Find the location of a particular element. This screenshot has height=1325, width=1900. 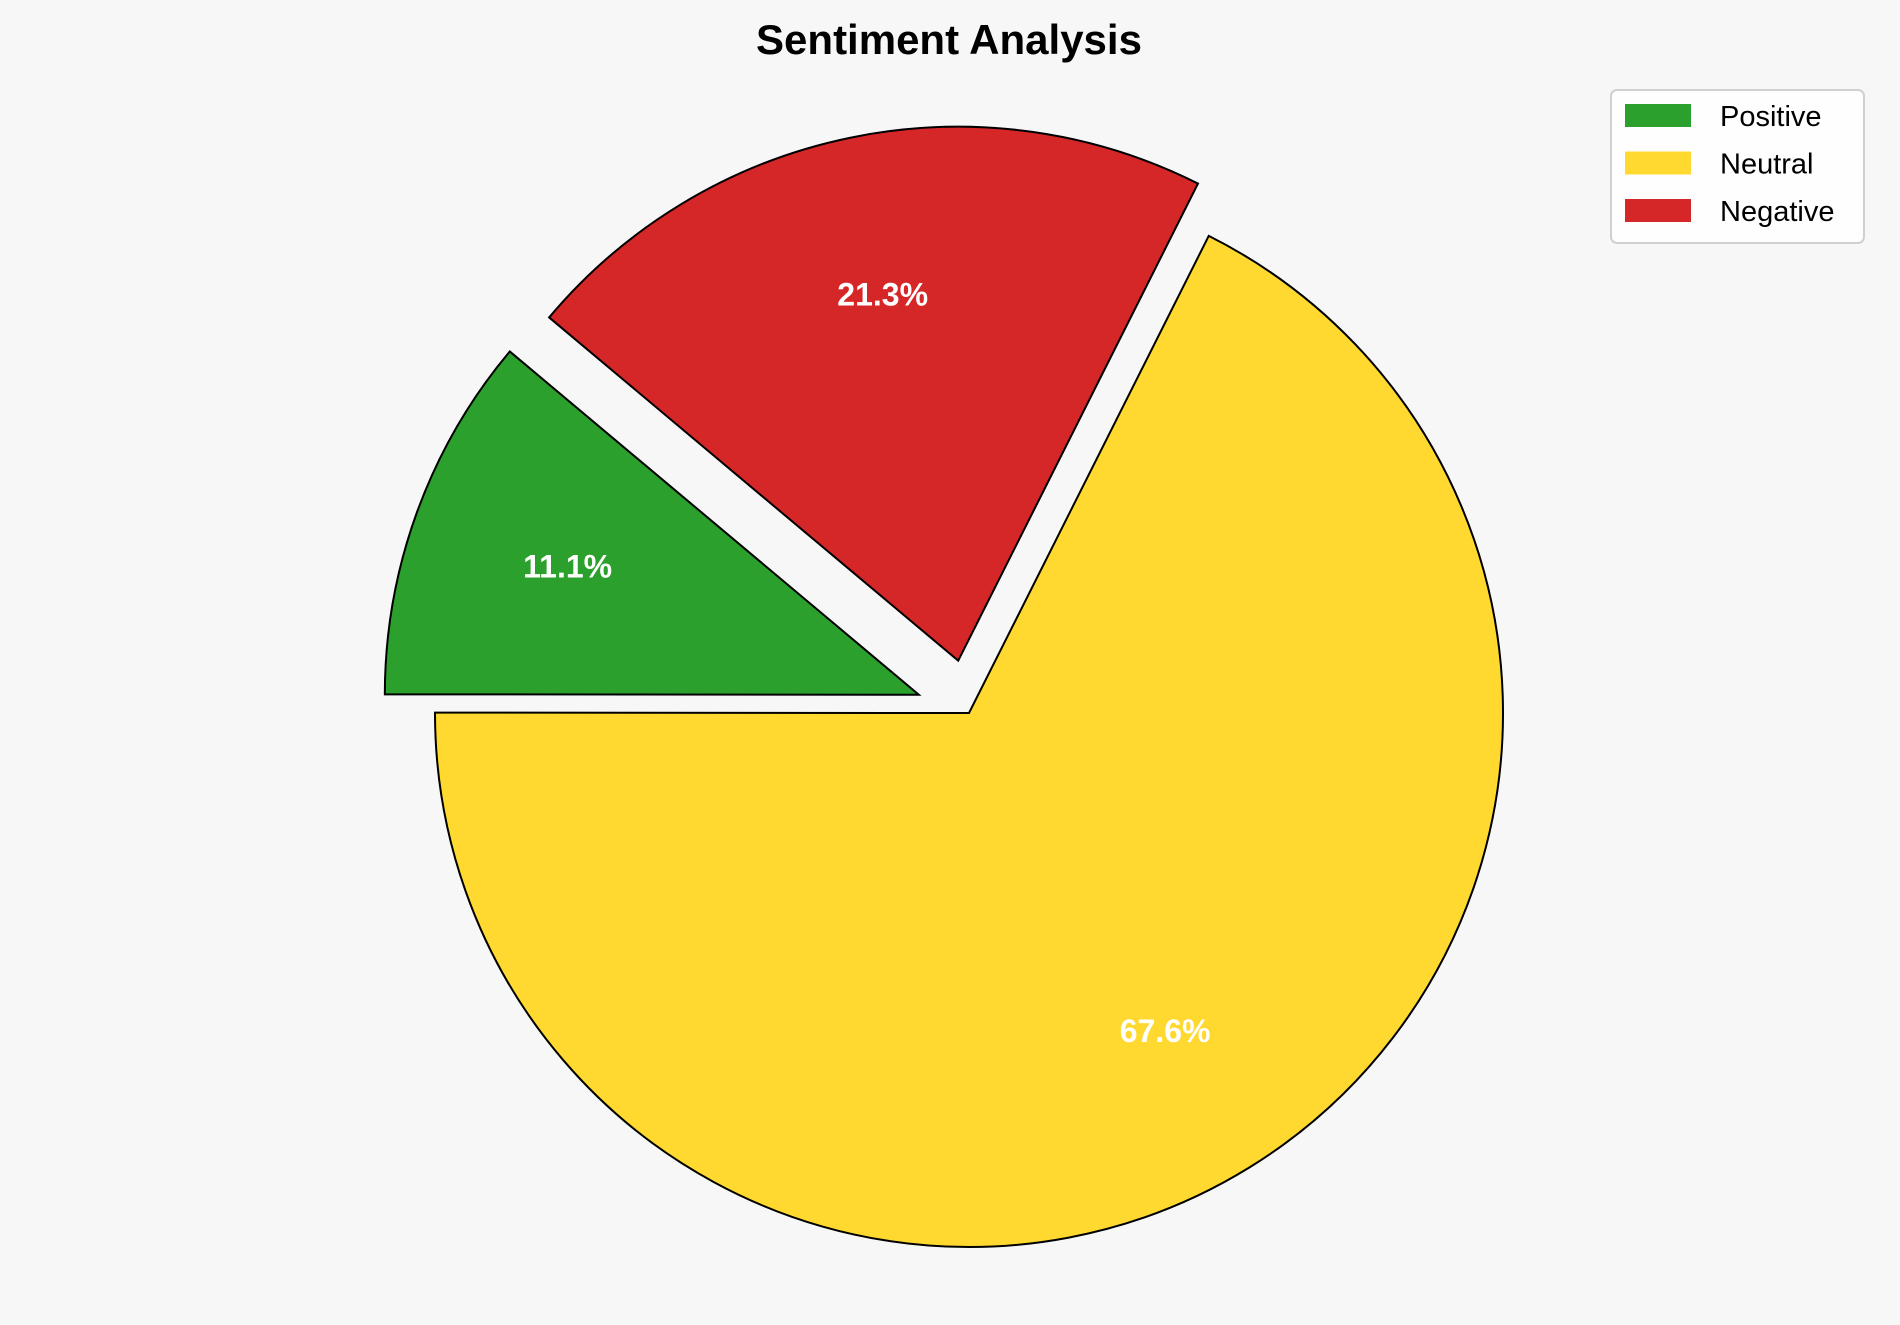

pie-slice-negative is located at coordinates (873, 394).